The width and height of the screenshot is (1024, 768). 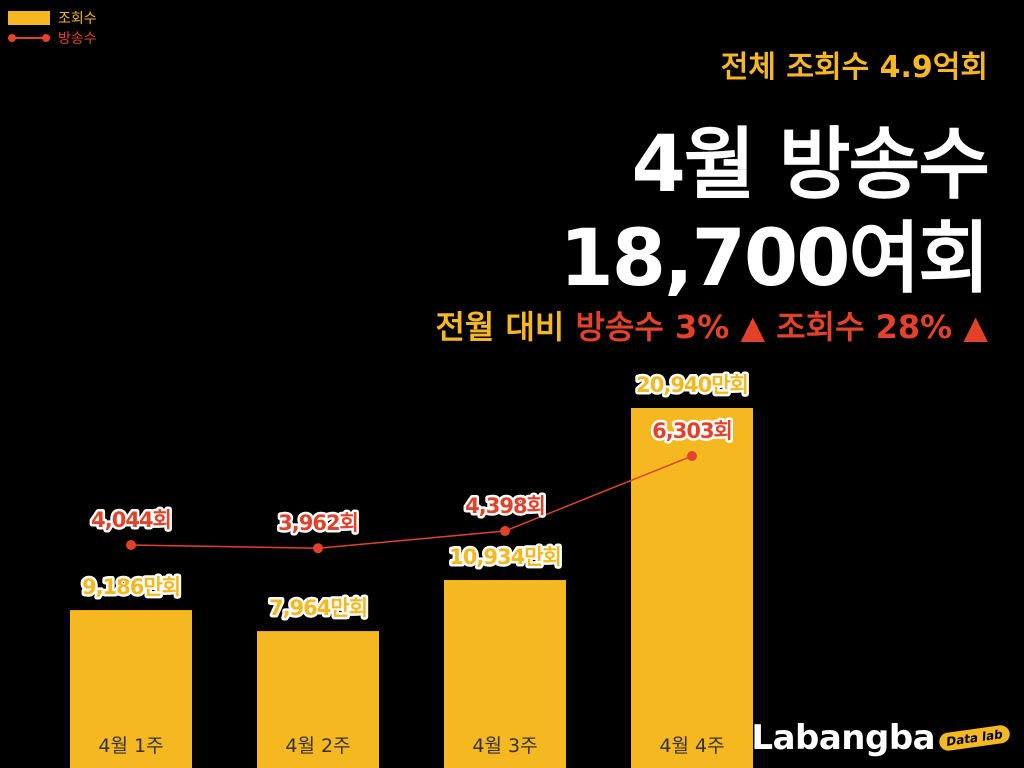 I want to click on compare-views: 조회수 28%, so click(x=864, y=327).